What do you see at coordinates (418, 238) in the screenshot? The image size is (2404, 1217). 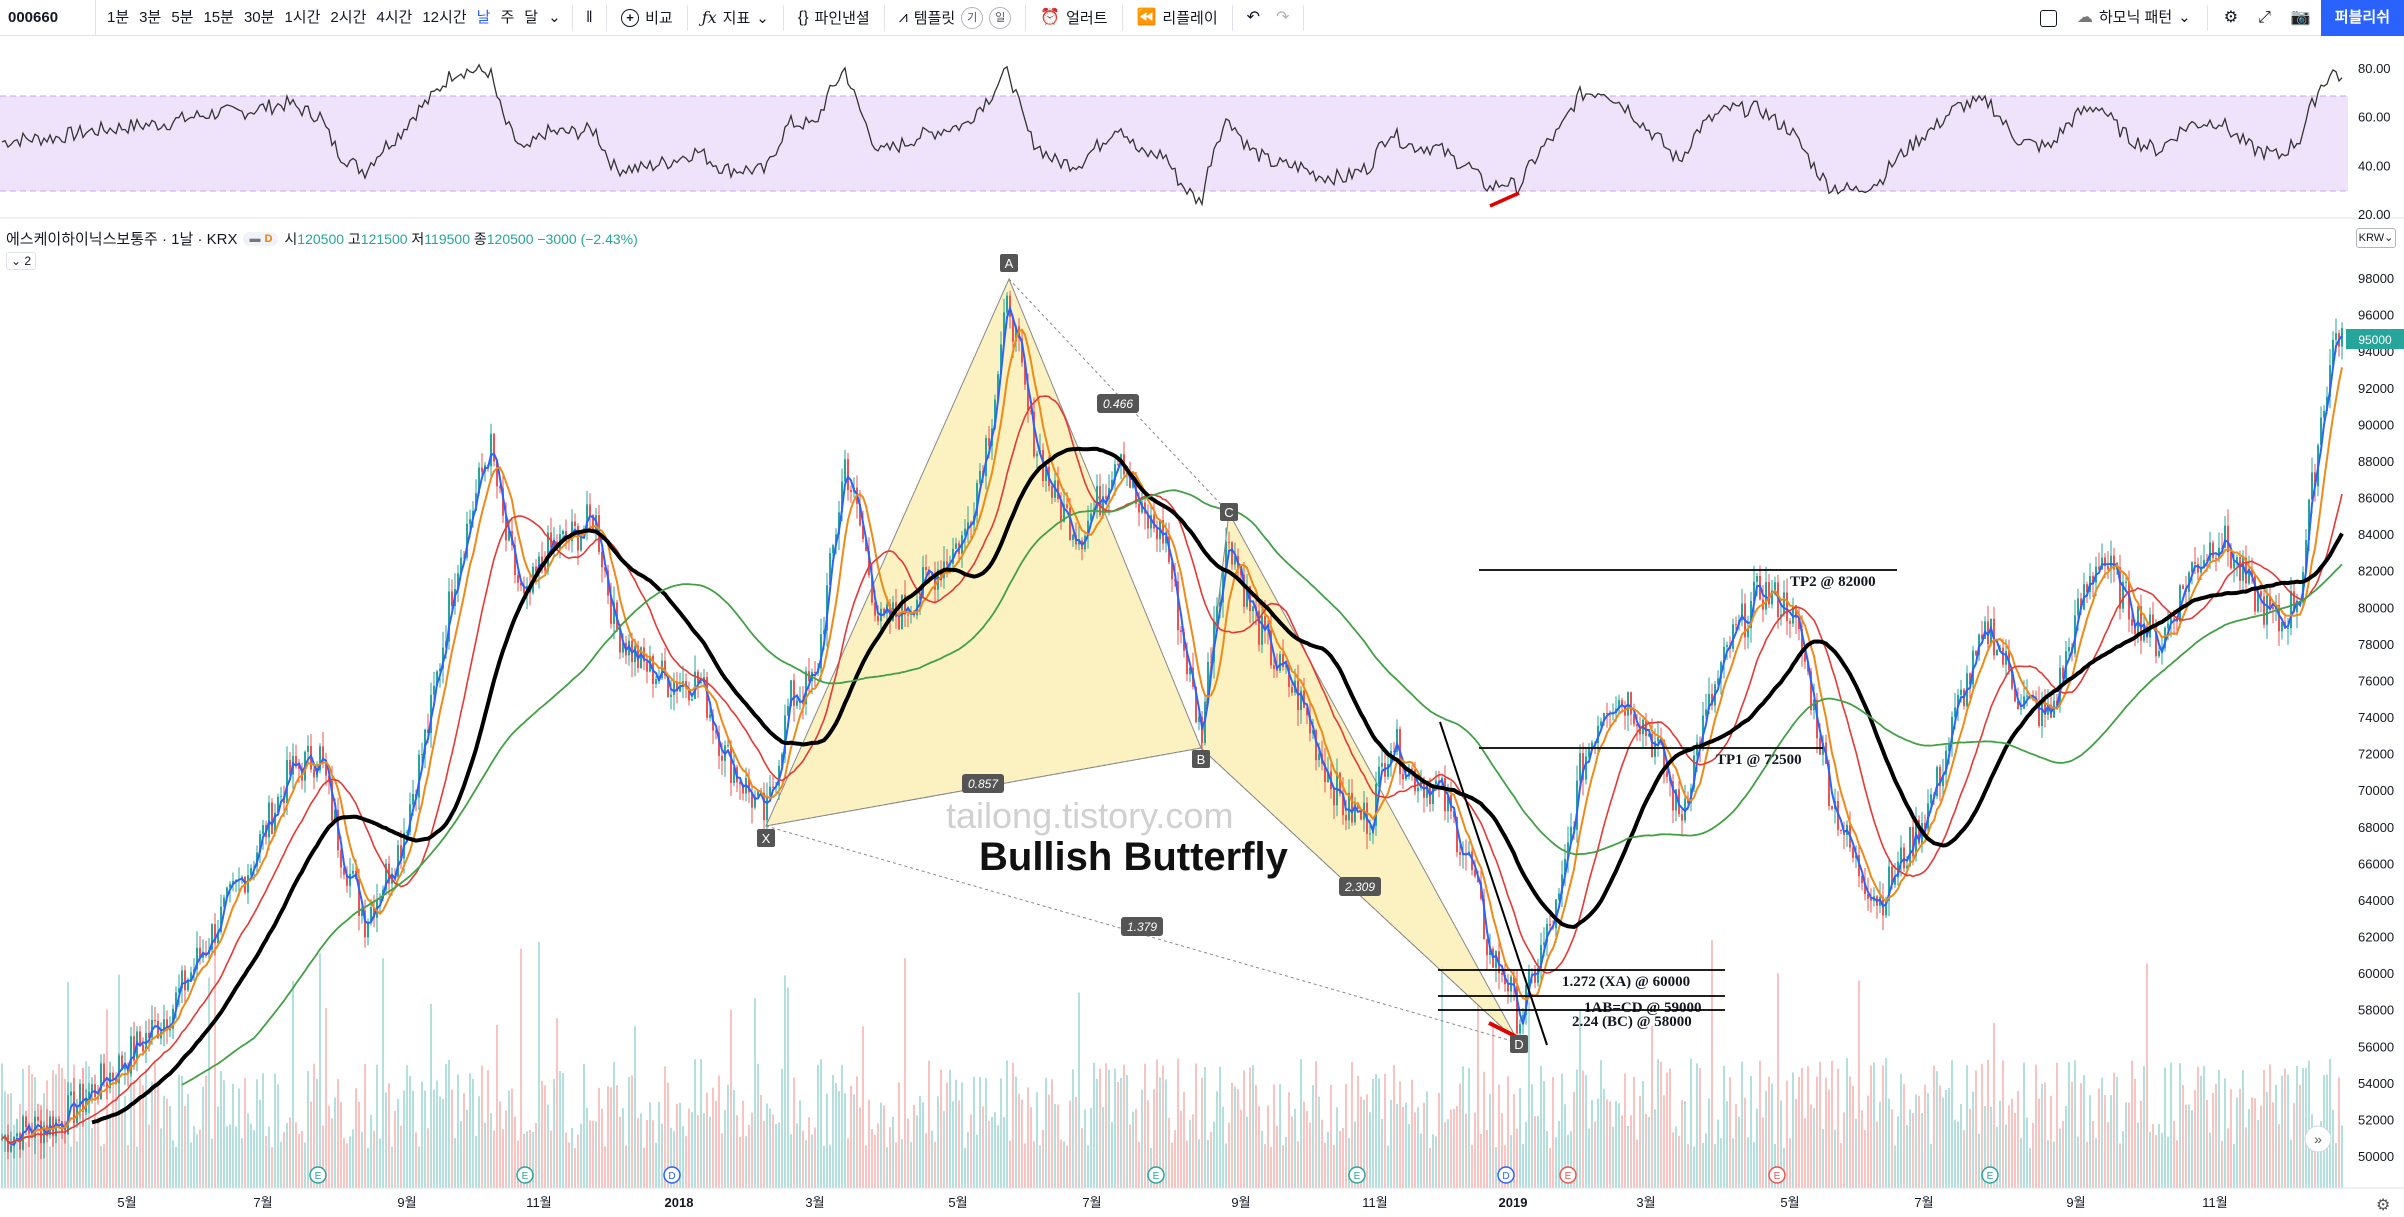 I see `low-label: 저` at bounding box center [418, 238].